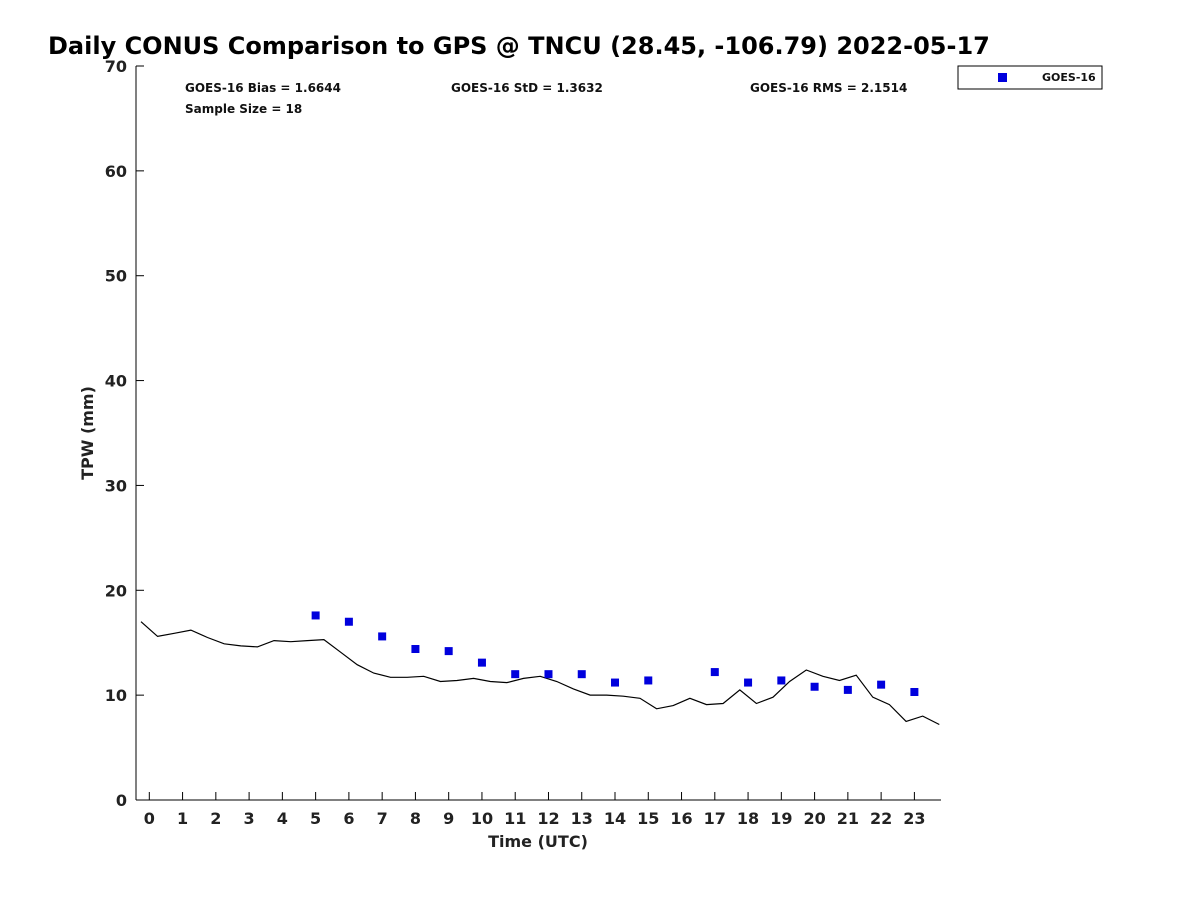  Describe the element at coordinates (582, 818) in the screenshot. I see `x-tick-label: 13` at that location.